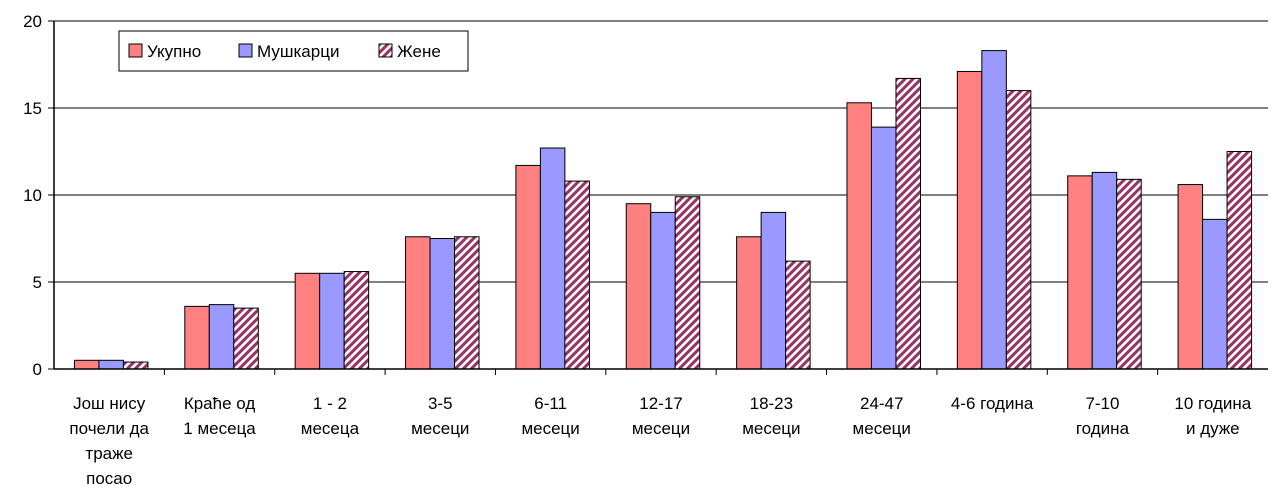  I want to click on x-category-label-line: 4-6 година, so click(992, 403).